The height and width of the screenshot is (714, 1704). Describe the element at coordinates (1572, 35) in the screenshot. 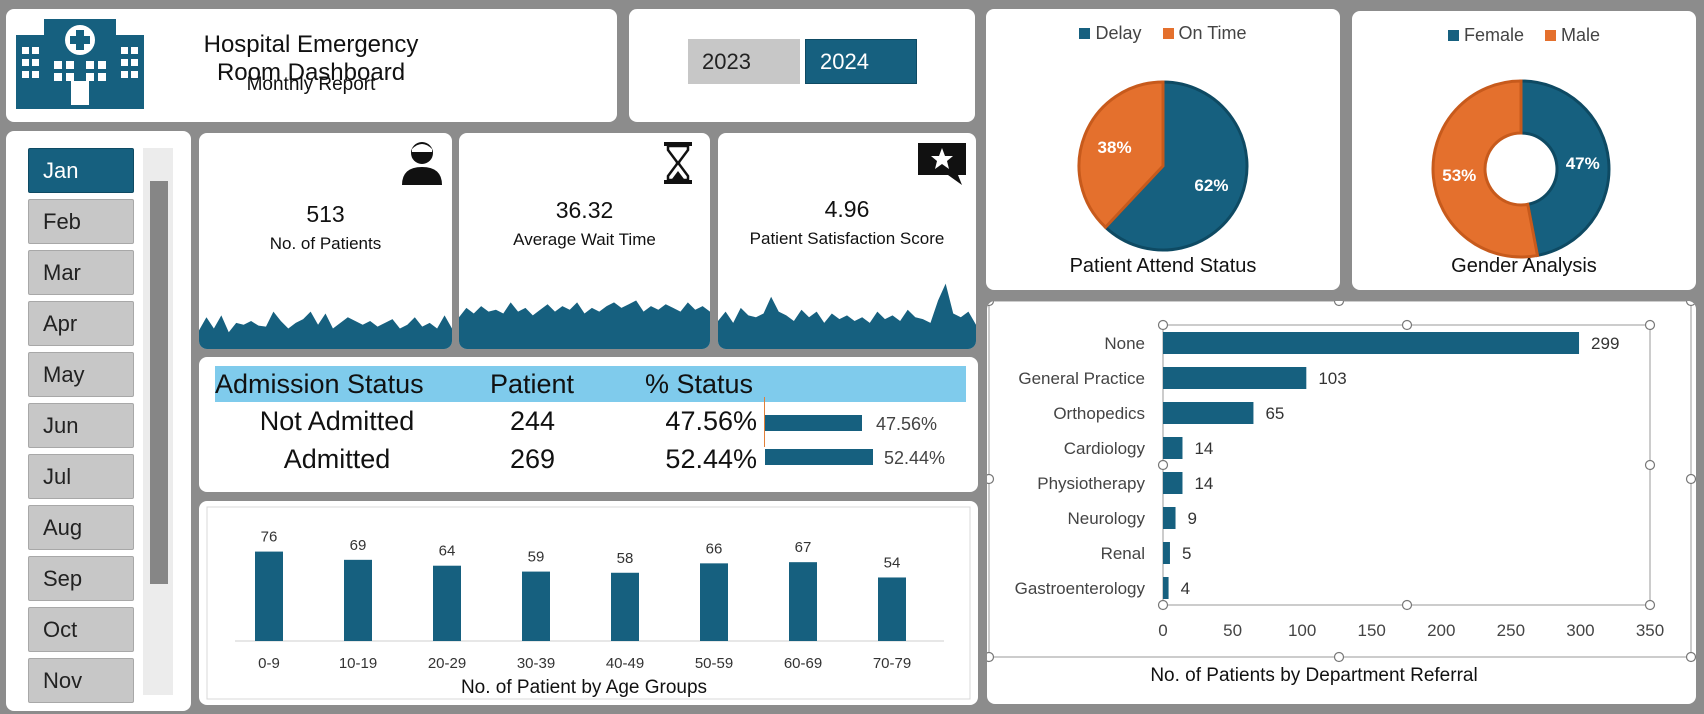

I see `legend-item-male: Male` at that location.